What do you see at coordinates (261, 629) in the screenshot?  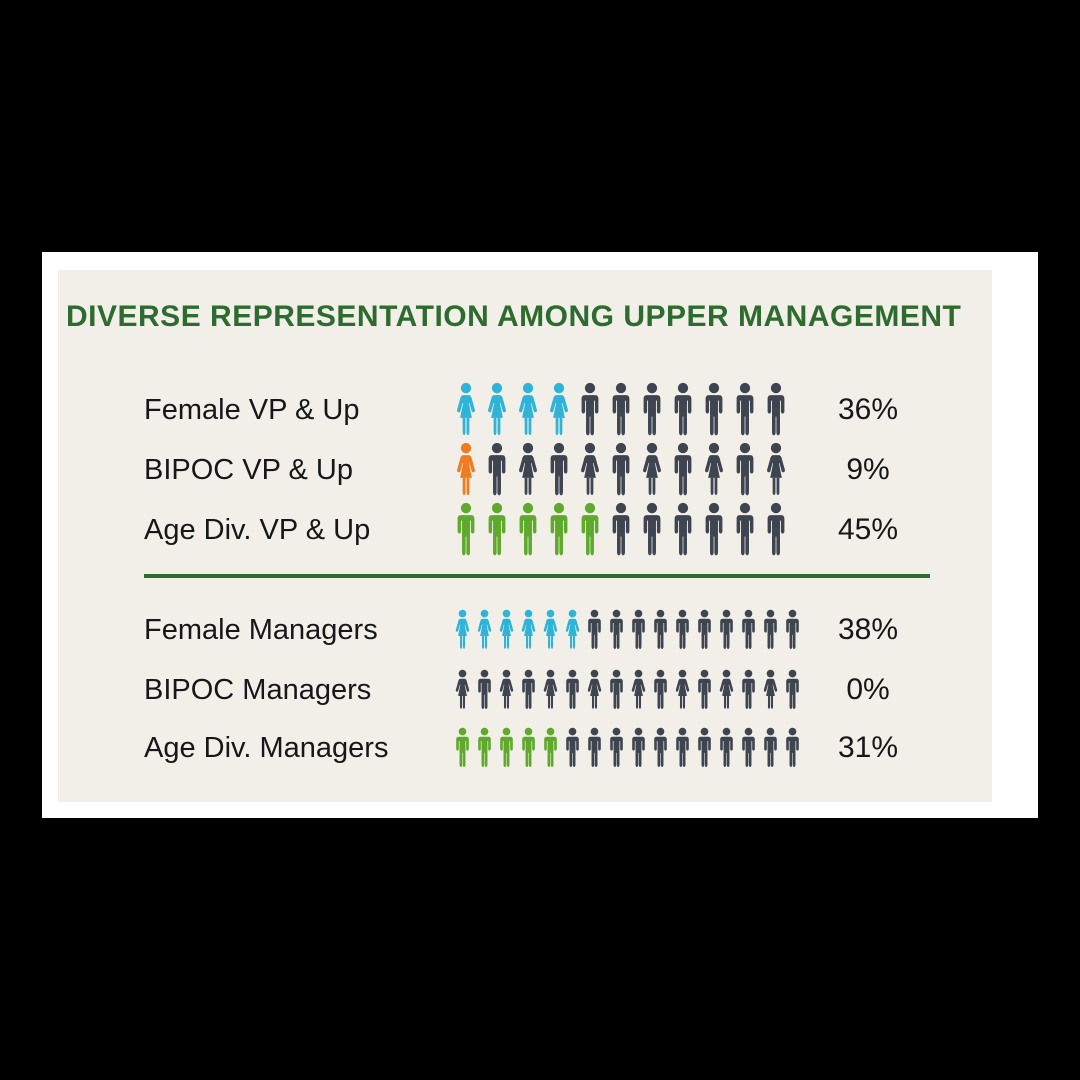 I see `row-label: Female Managers` at bounding box center [261, 629].